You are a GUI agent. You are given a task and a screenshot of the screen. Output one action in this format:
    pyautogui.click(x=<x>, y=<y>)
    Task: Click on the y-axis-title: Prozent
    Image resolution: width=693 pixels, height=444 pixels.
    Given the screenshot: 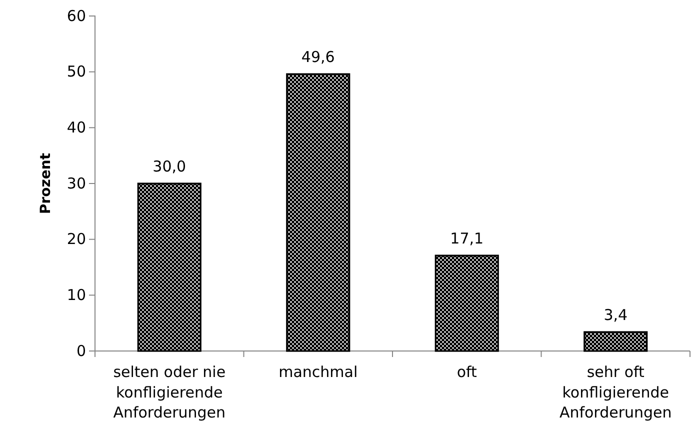 What is the action you would take?
    pyautogui.click(x=46, y=183)
    